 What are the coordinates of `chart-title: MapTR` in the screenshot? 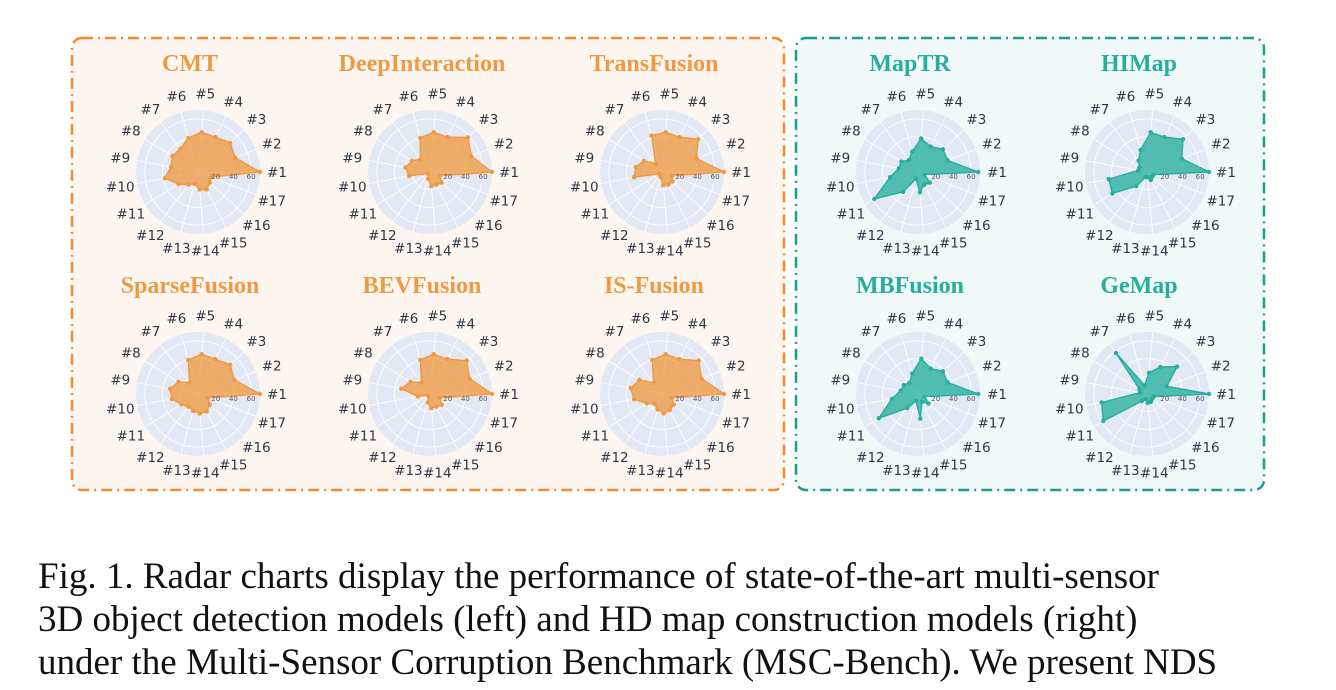 It's located at (910, 64).